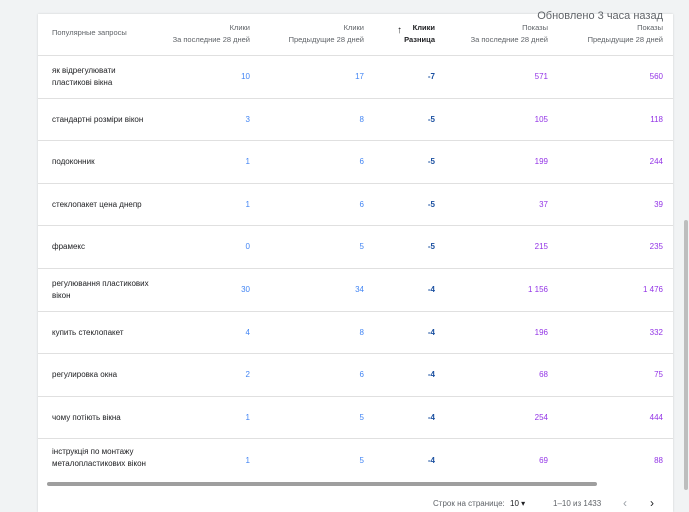 The width and height of the screenshot is (689, 512). Describe the element at coordinates (355, 375) in the screenshot. I see `table-row: регулировка окна 2 6 -4 68 75` at that location.